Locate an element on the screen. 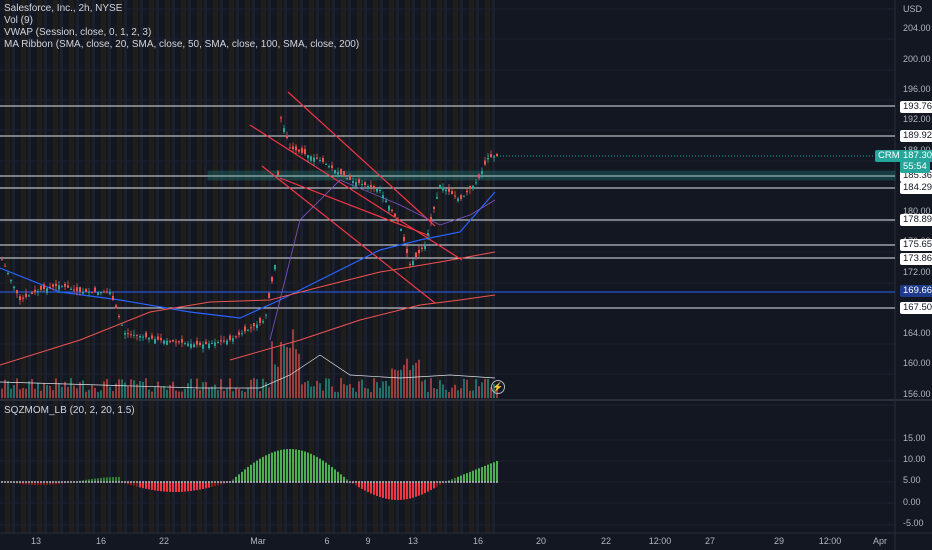 The width and height of the screenshot is (932, 550). support-zone is located at coordinates (551, 175).